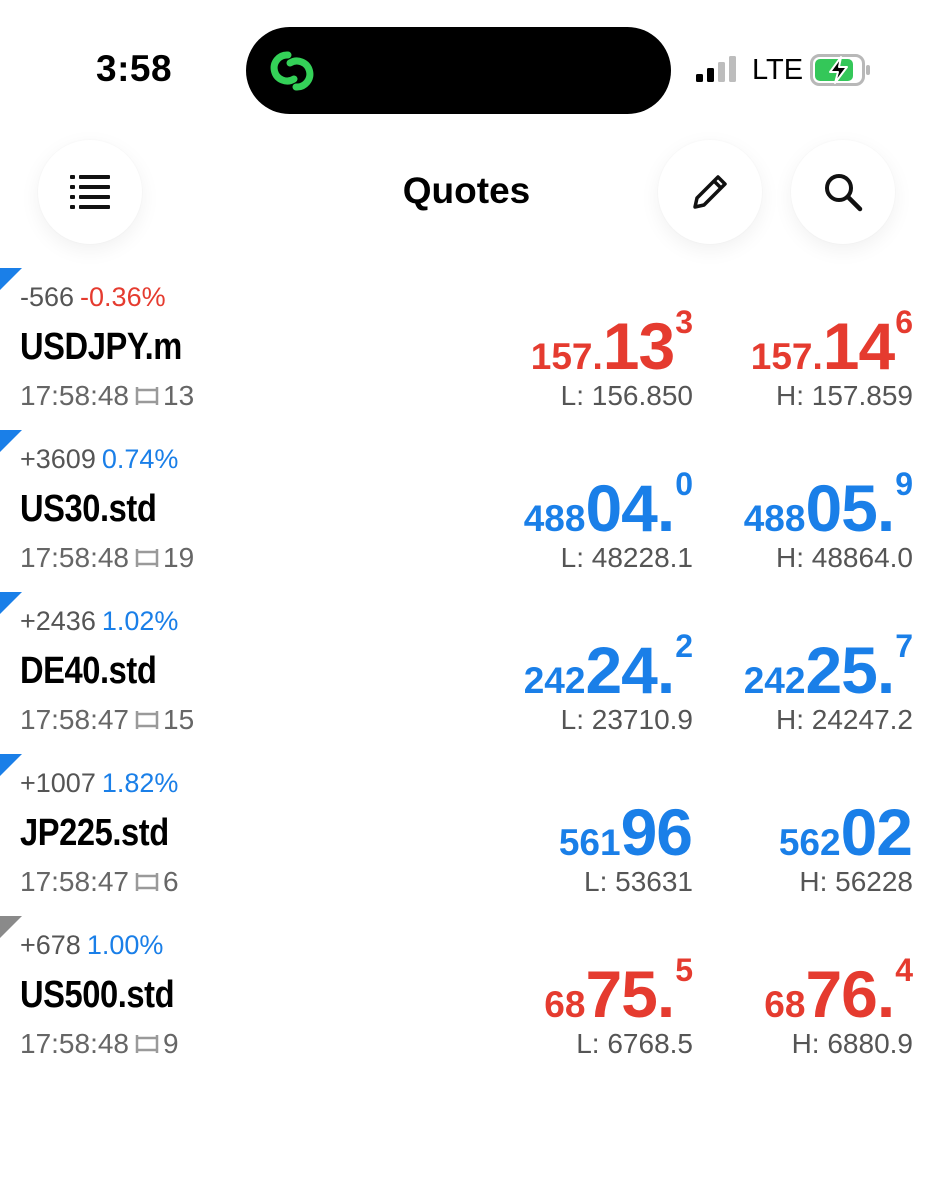  Describe the element at coordinates (554, 518) in the screenshot. I see `bid-price-prefix: 488` at that location.